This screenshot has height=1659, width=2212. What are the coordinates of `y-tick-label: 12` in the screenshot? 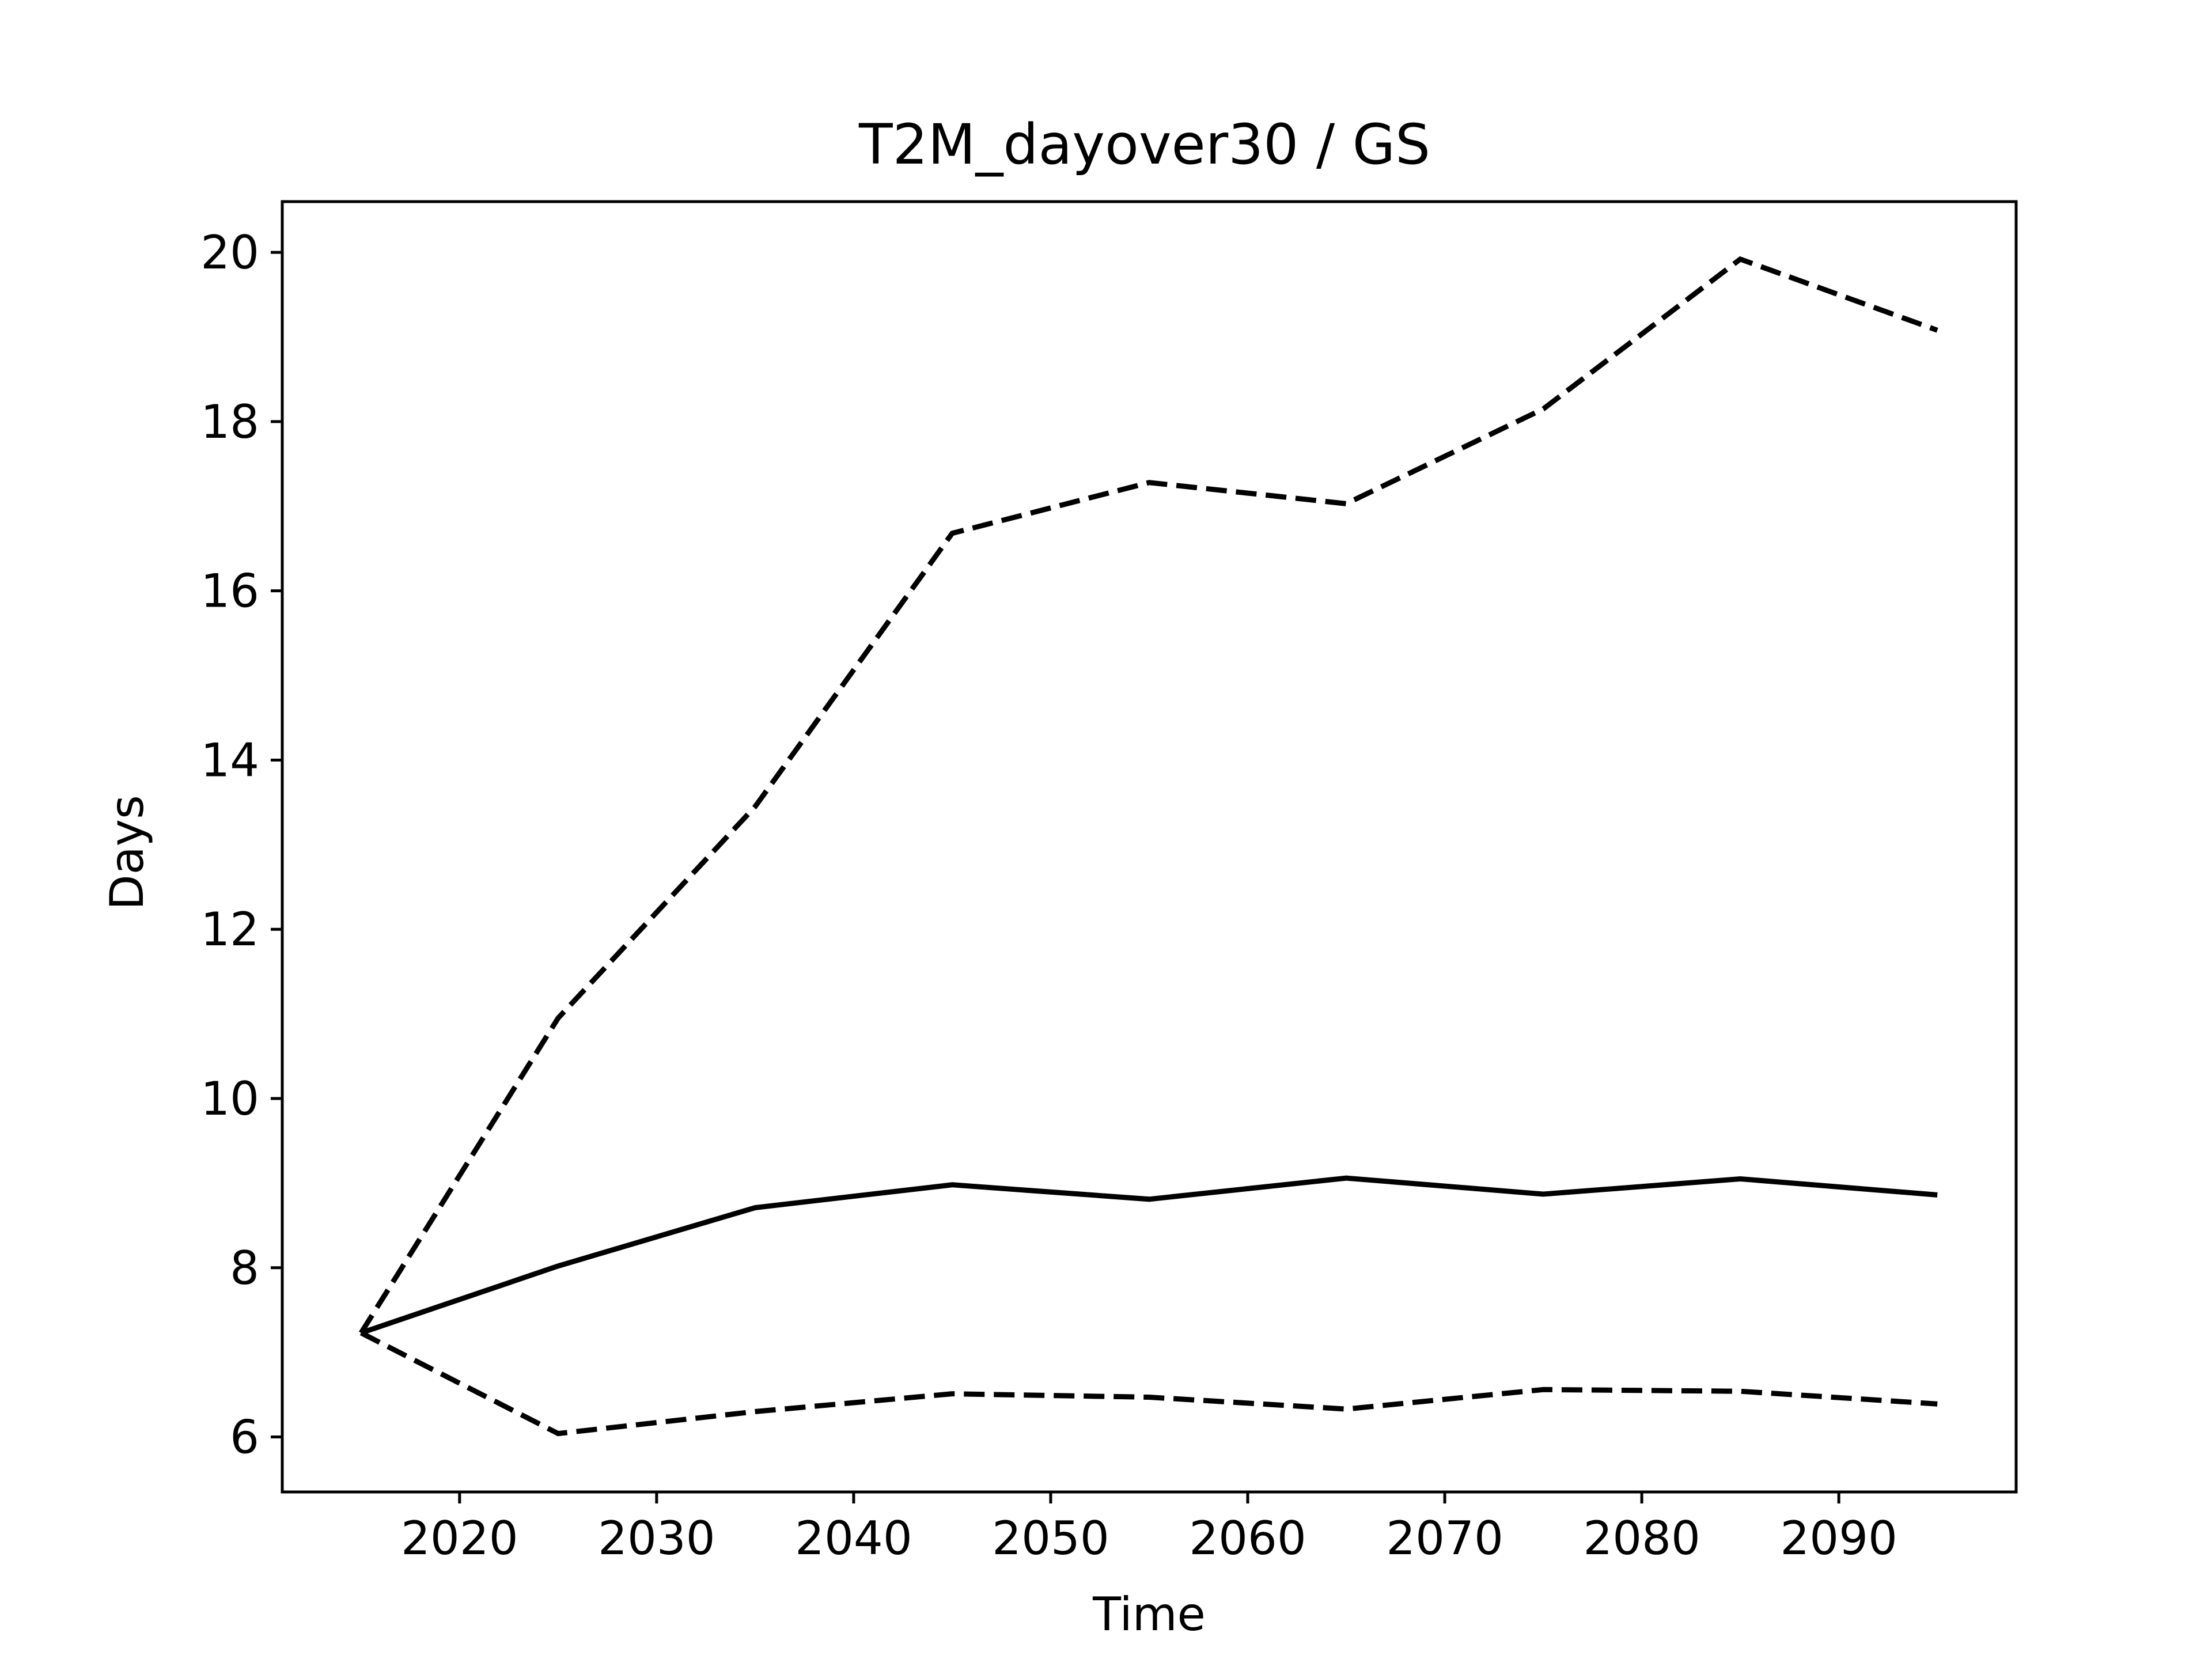 It's located at (229, 929).